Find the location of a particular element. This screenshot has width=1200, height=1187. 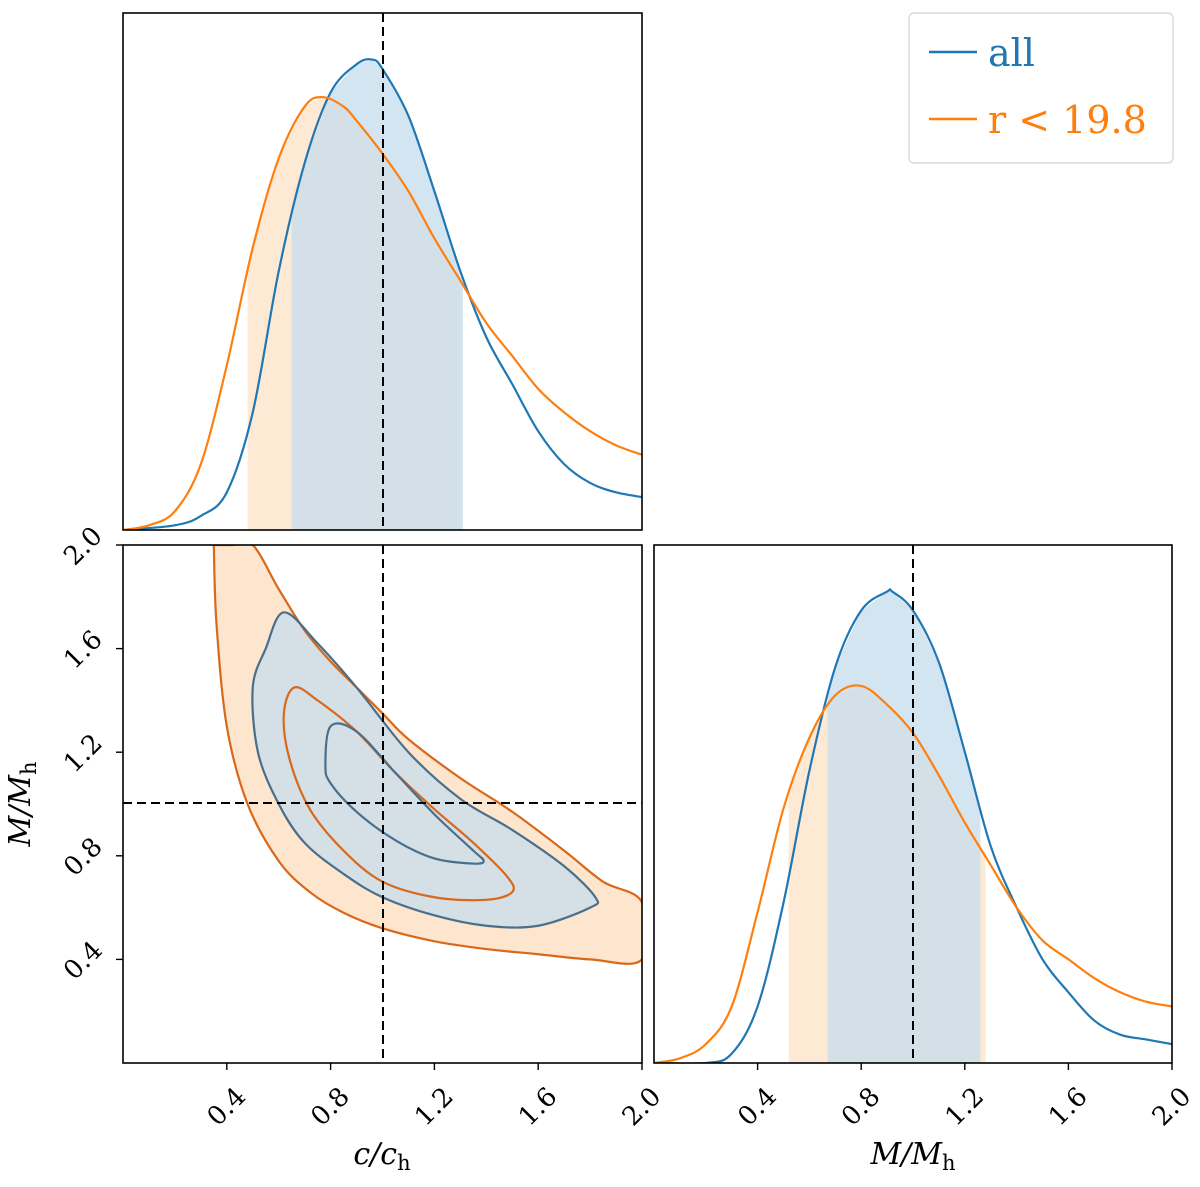

y-M-tick-label-4: 2.0 is located at coordinates (83, 546).